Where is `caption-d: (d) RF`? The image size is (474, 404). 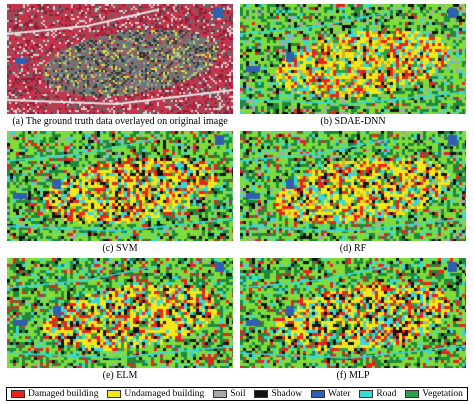 caption-d: (d) RF is located at coordinates (353, 248).